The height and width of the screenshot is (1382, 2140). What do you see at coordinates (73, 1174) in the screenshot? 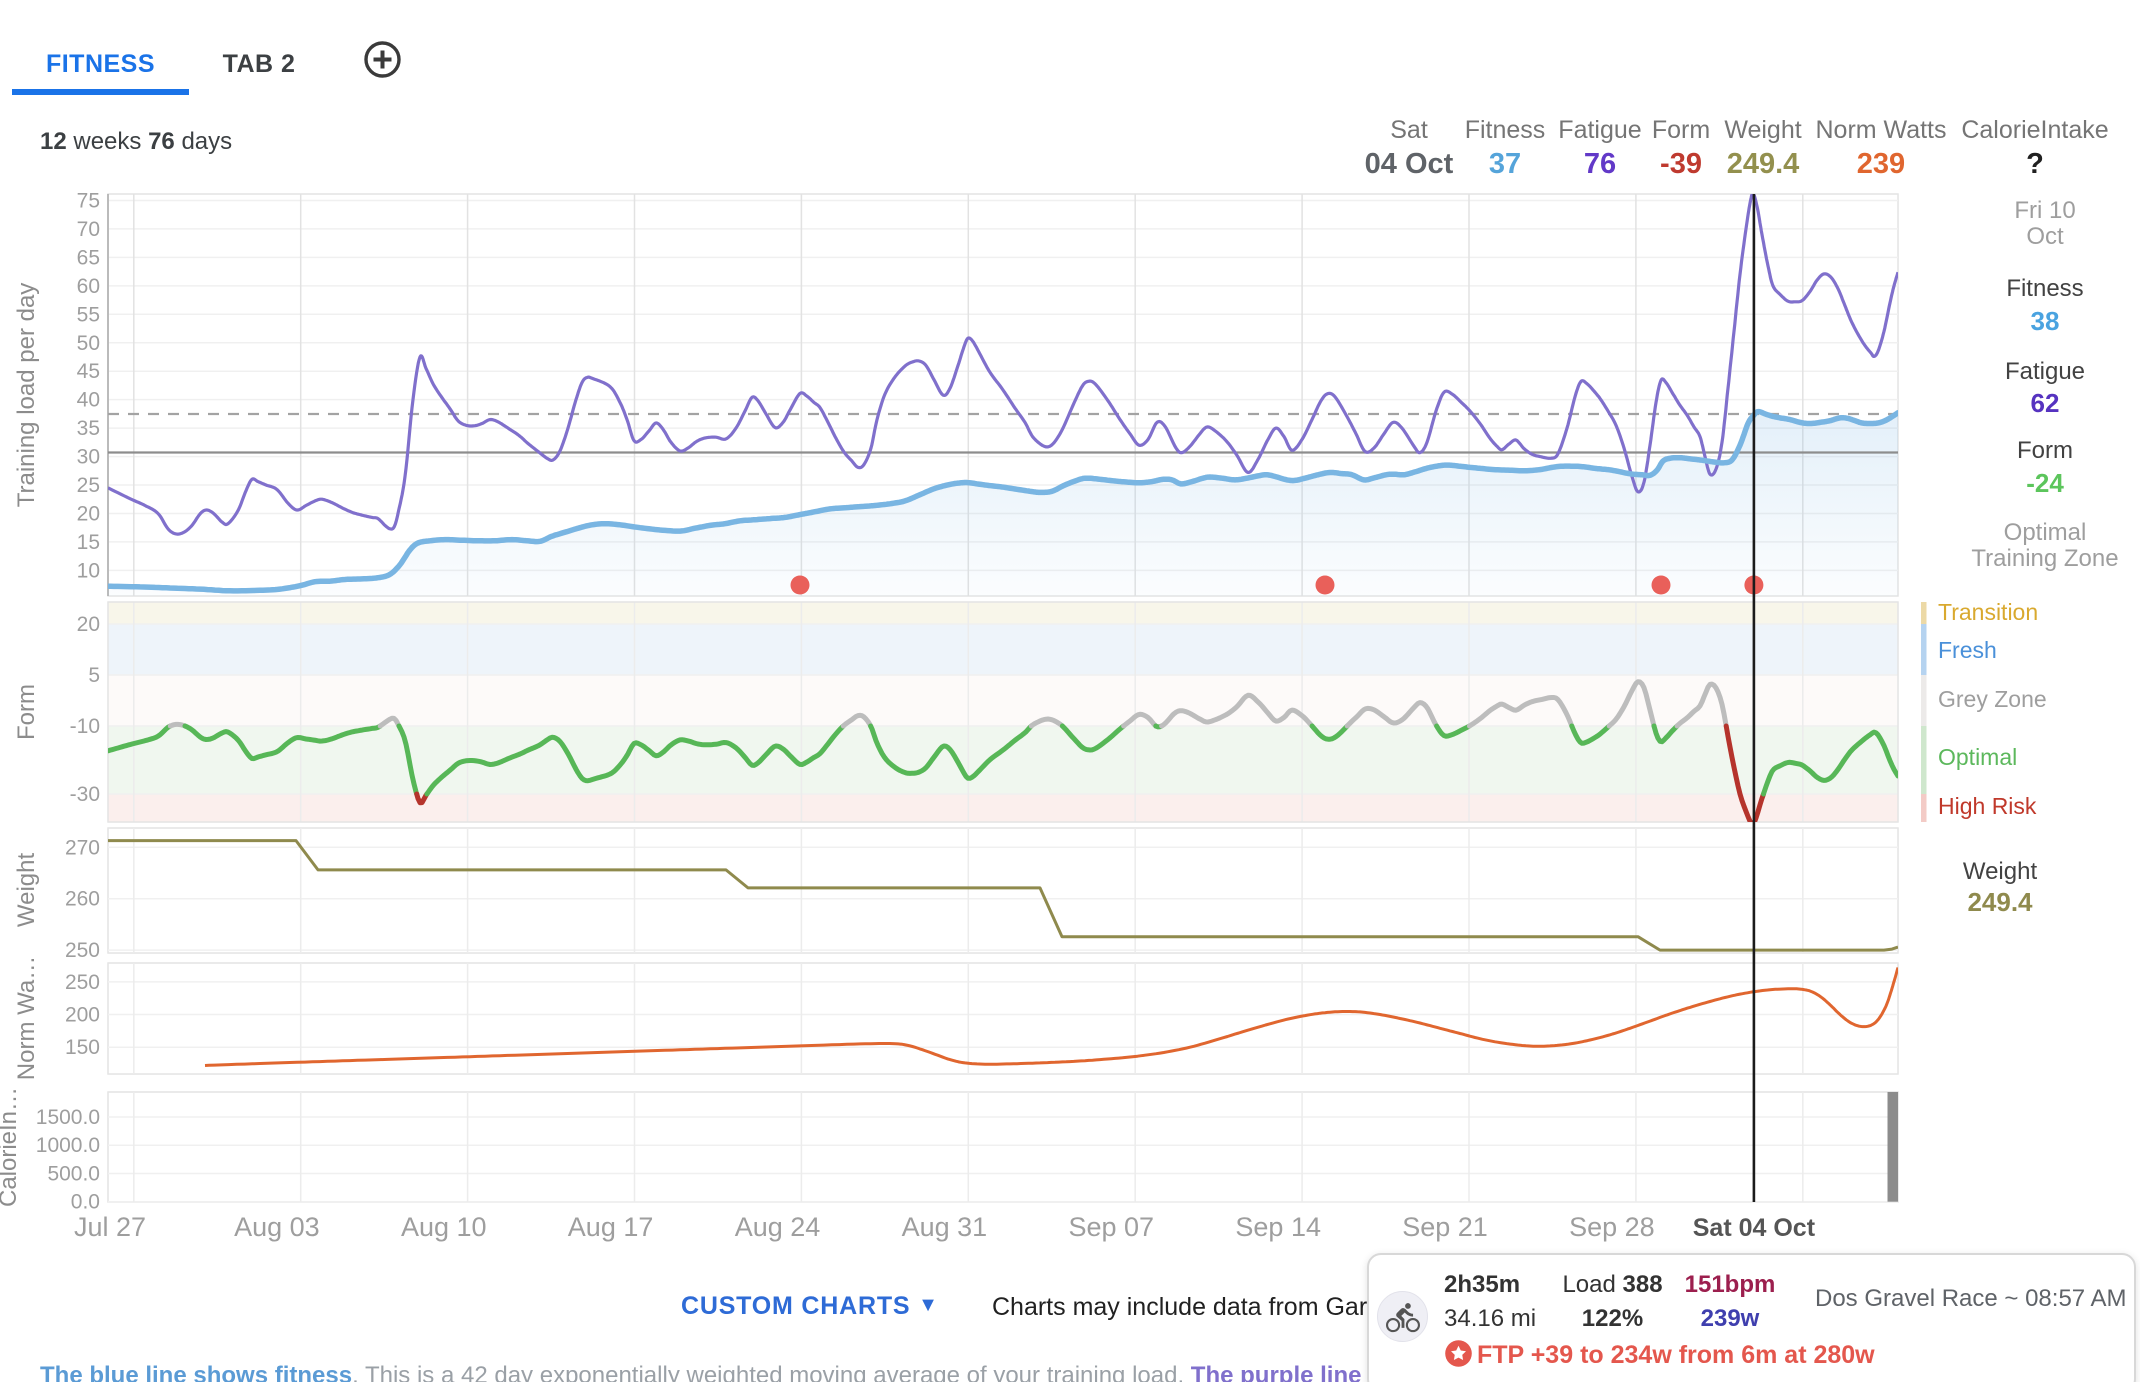
I see `svg-text: 500.0` at bounding box center [73, 1174].